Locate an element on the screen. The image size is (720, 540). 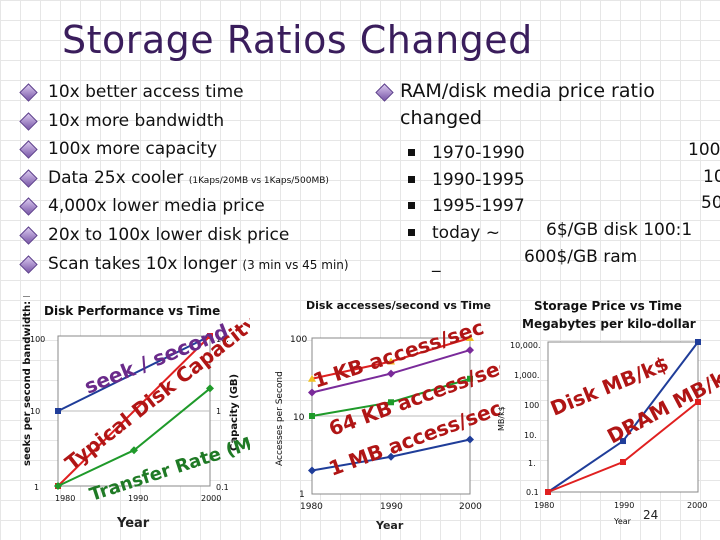
y2-axis-label: Capacity (GB) is located at coordinates (234, 412).